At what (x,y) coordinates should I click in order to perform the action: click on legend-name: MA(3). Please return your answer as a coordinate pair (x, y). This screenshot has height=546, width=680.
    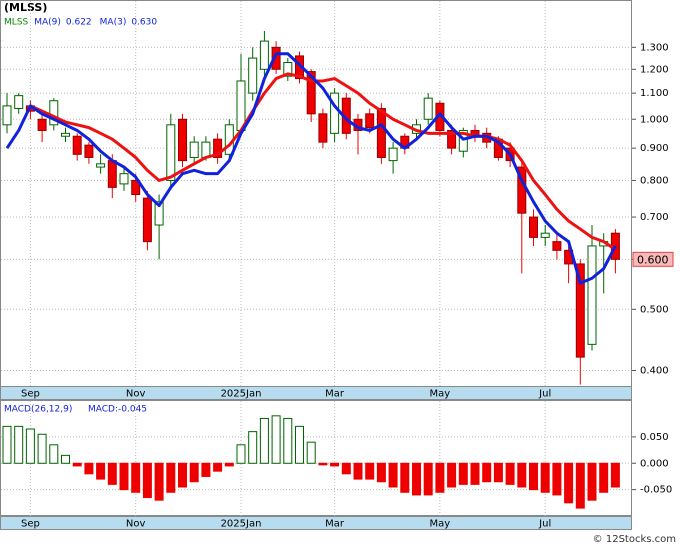
    Looking at the image, I should click on (113, 23).